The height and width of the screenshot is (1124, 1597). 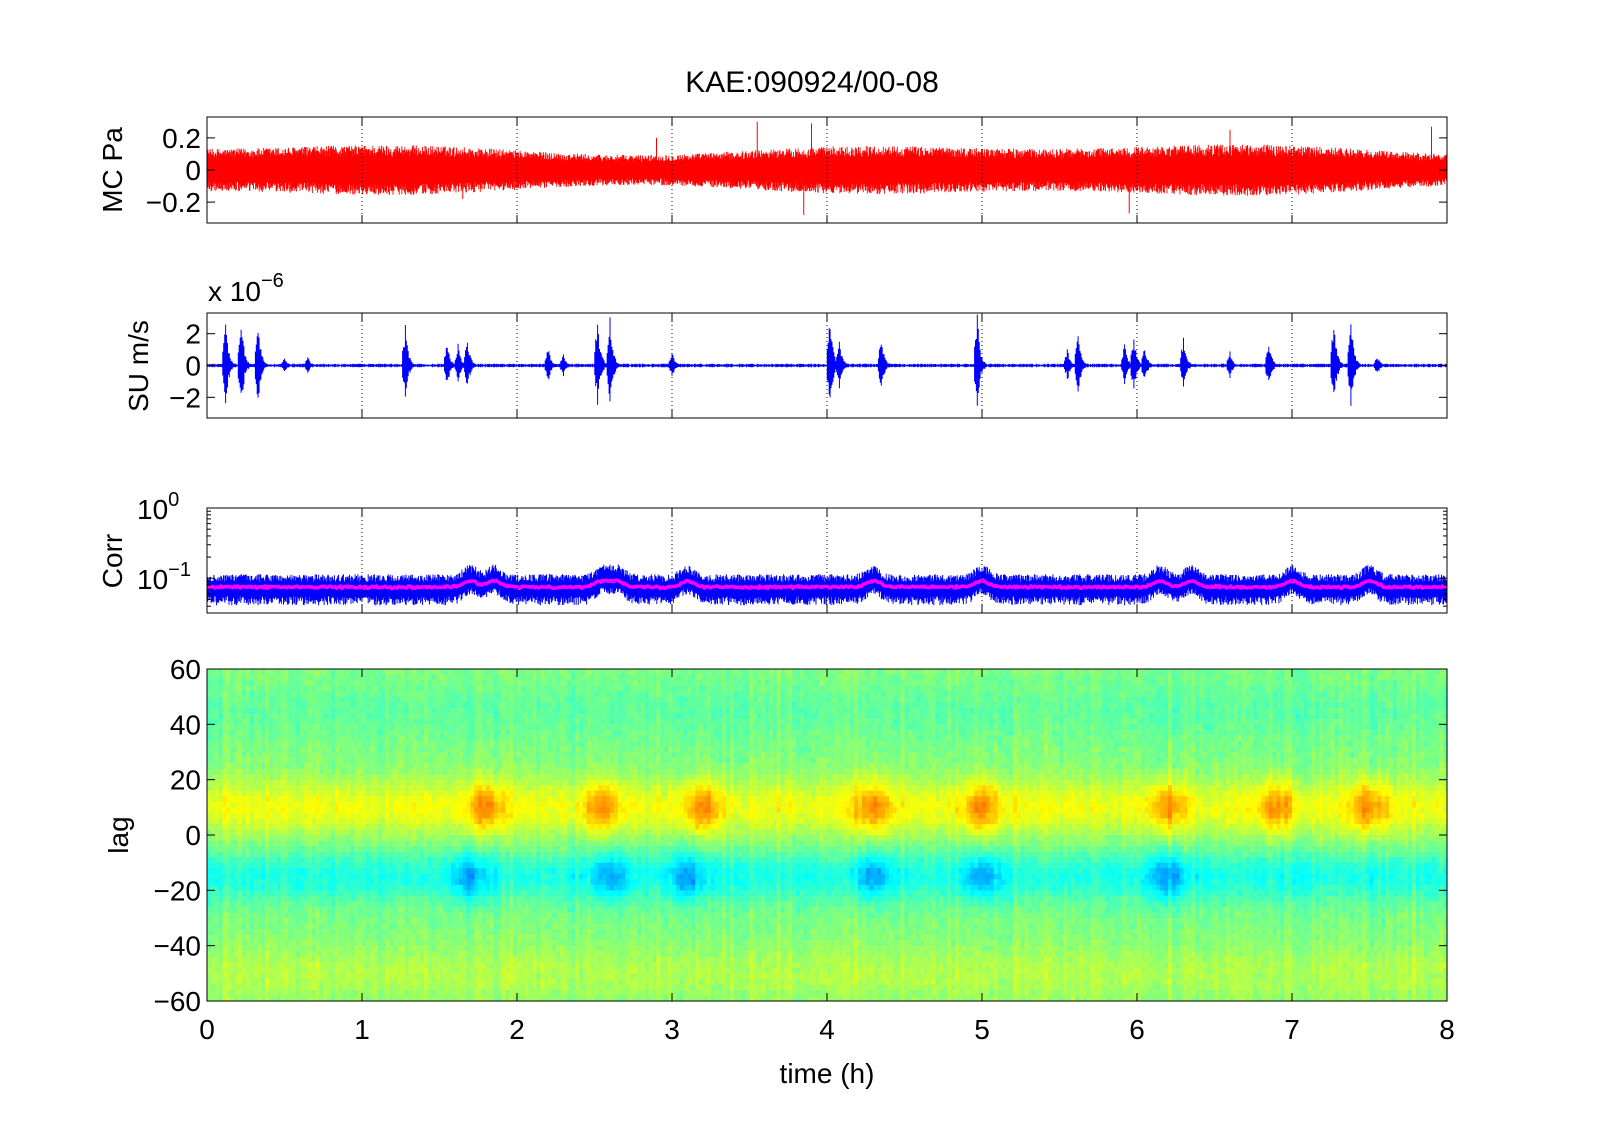 I want to click on su-event-spike, so click(x=981, y=360).